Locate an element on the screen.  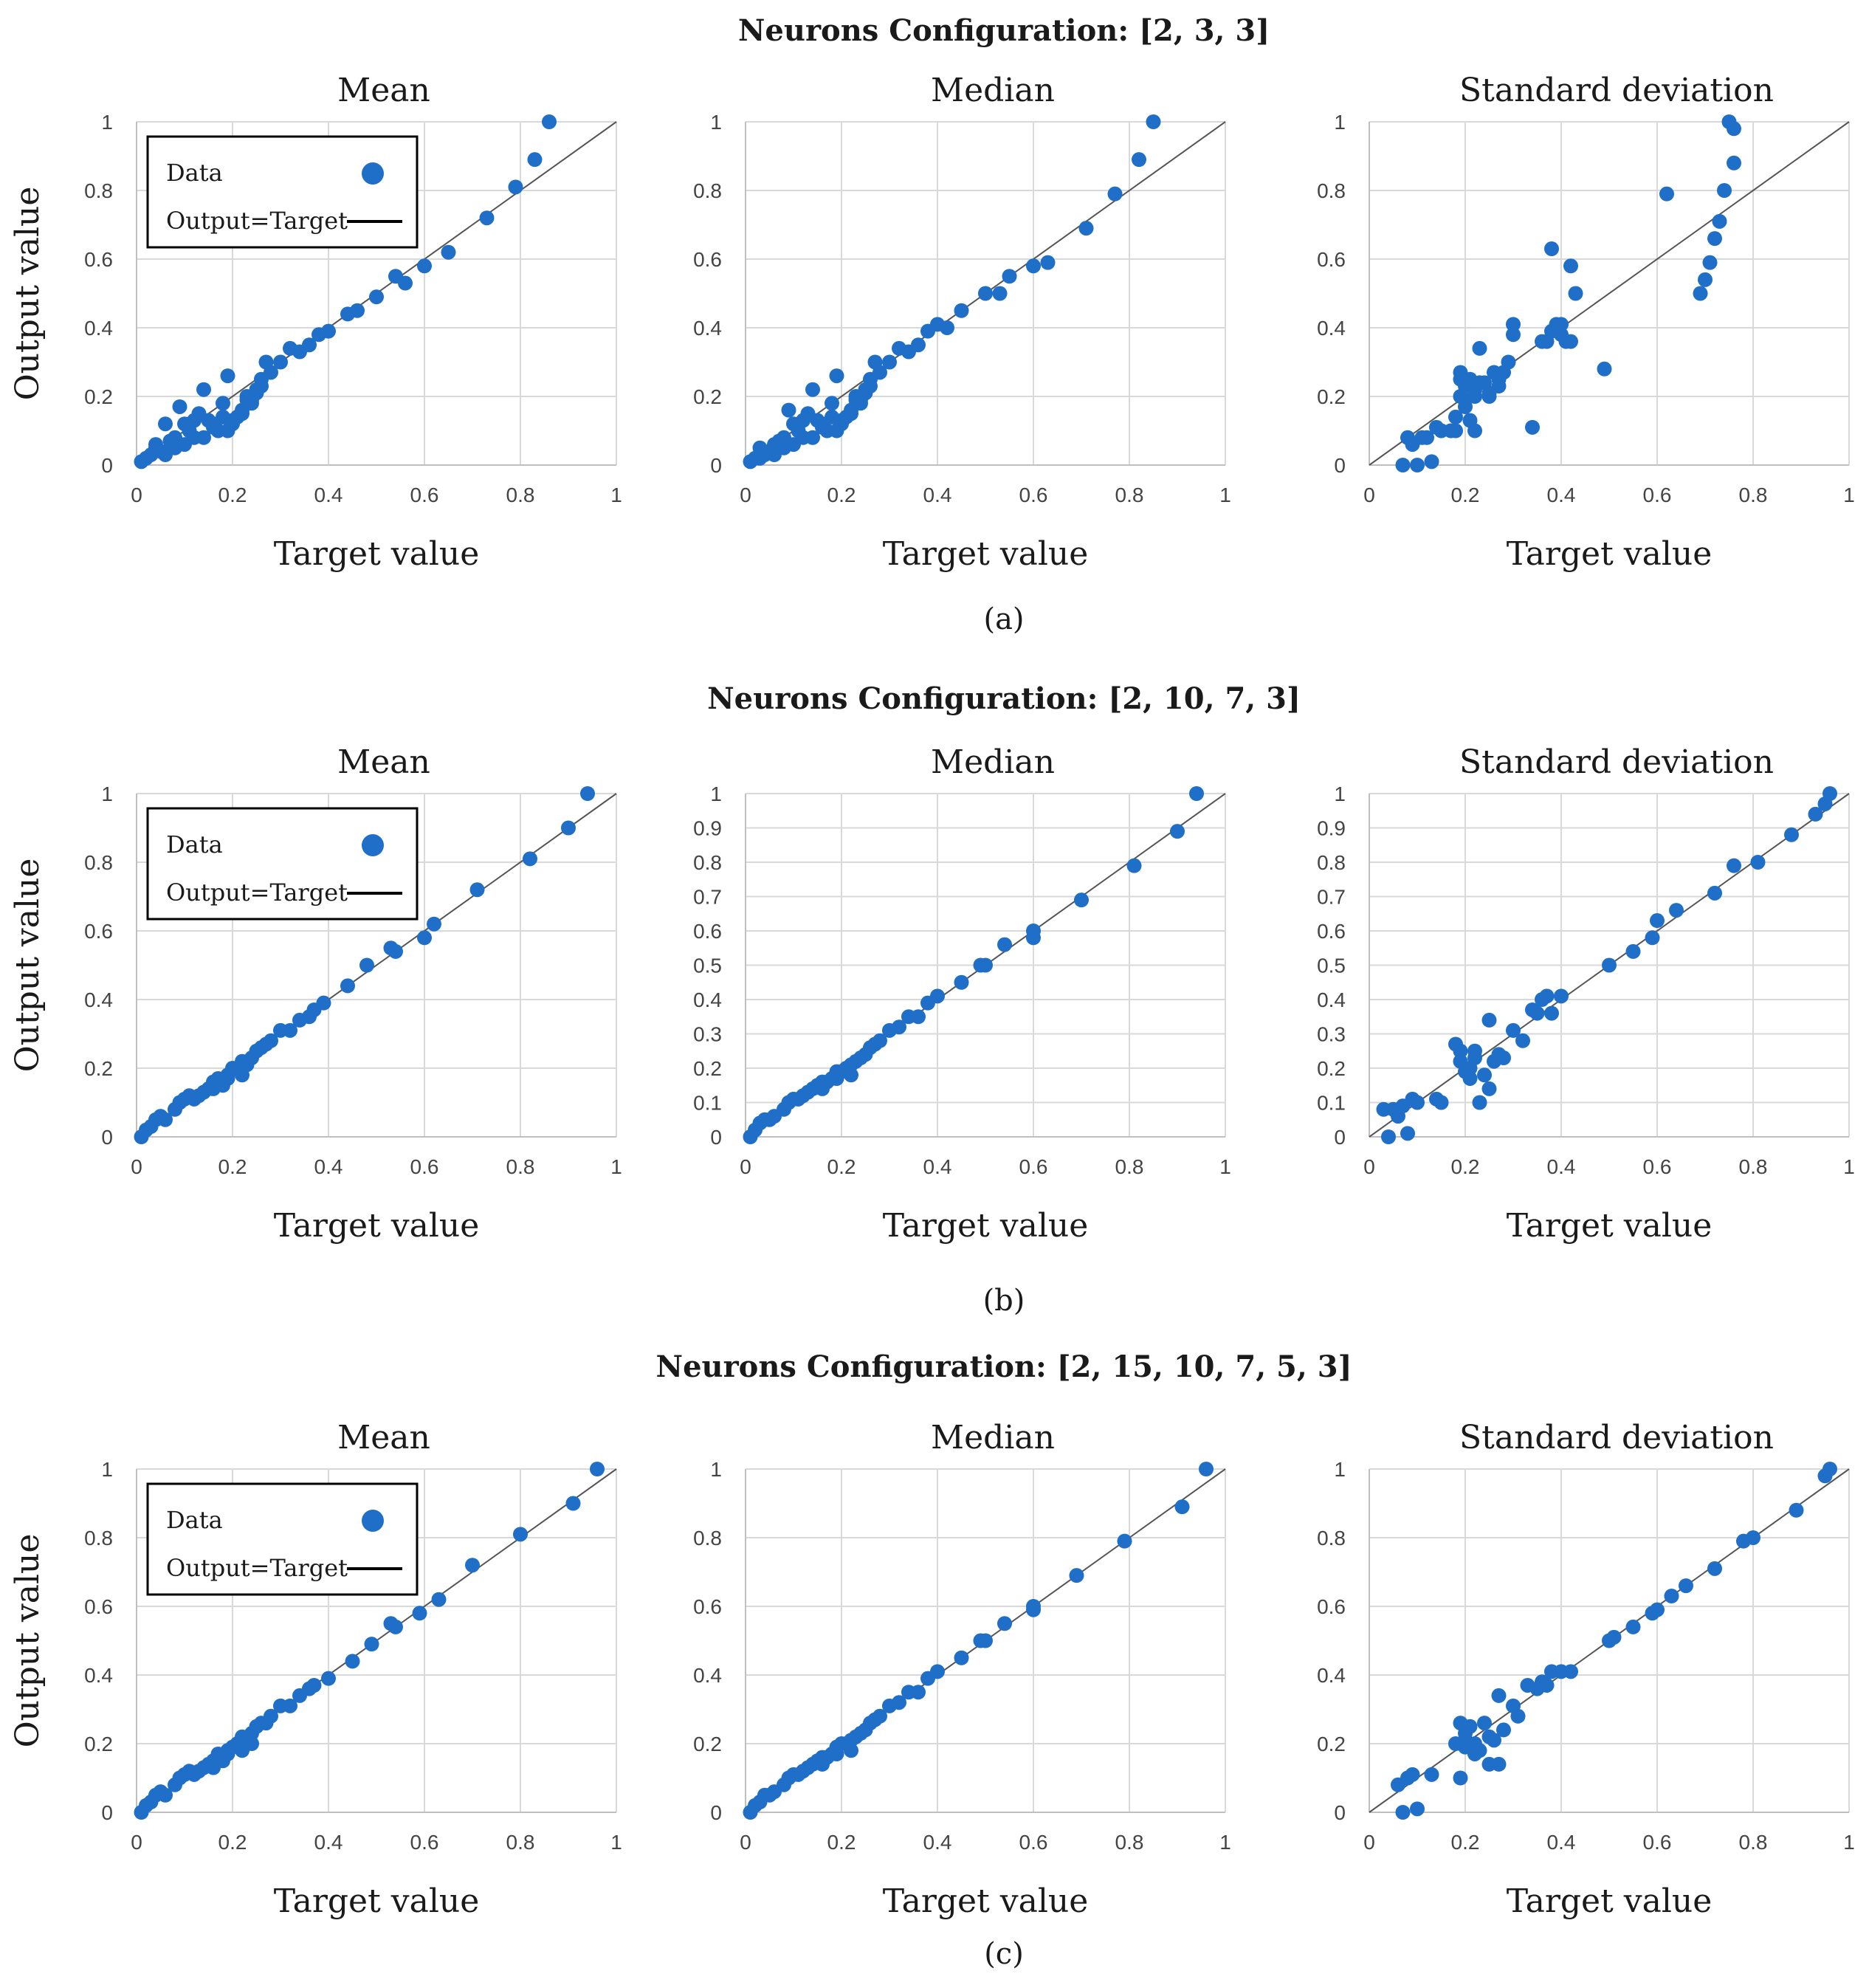
y-tick-label: 0.1 is located at coordinates (1331, 1103).